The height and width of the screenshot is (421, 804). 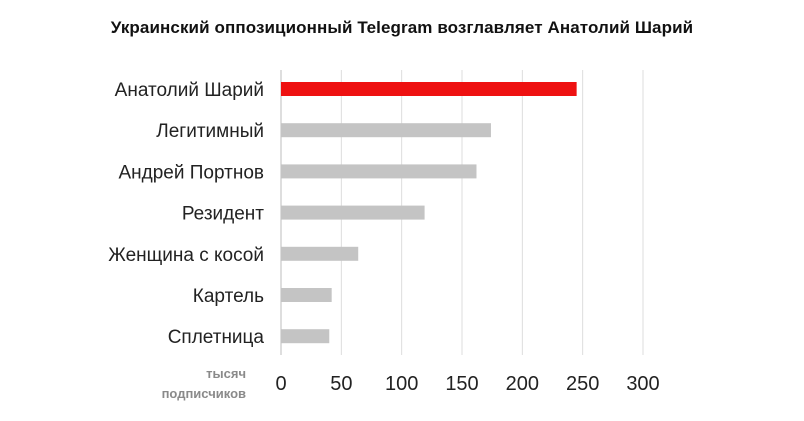 What do you see at coordinates (228, 296) in the screenshot?
I see `category-label: Картель` at bounding box center [228, 296].